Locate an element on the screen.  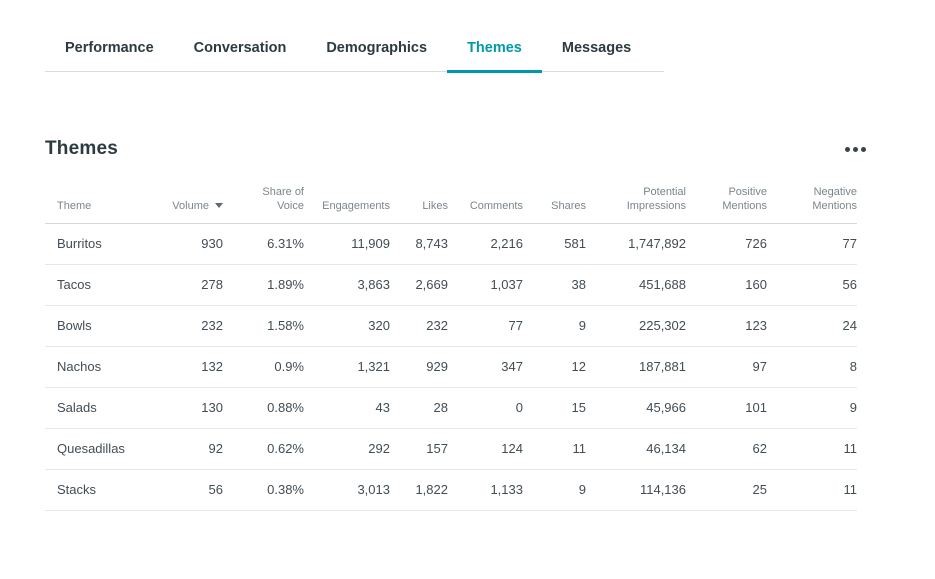
column-header-comments: Comments is located at coordinates (485, 205).